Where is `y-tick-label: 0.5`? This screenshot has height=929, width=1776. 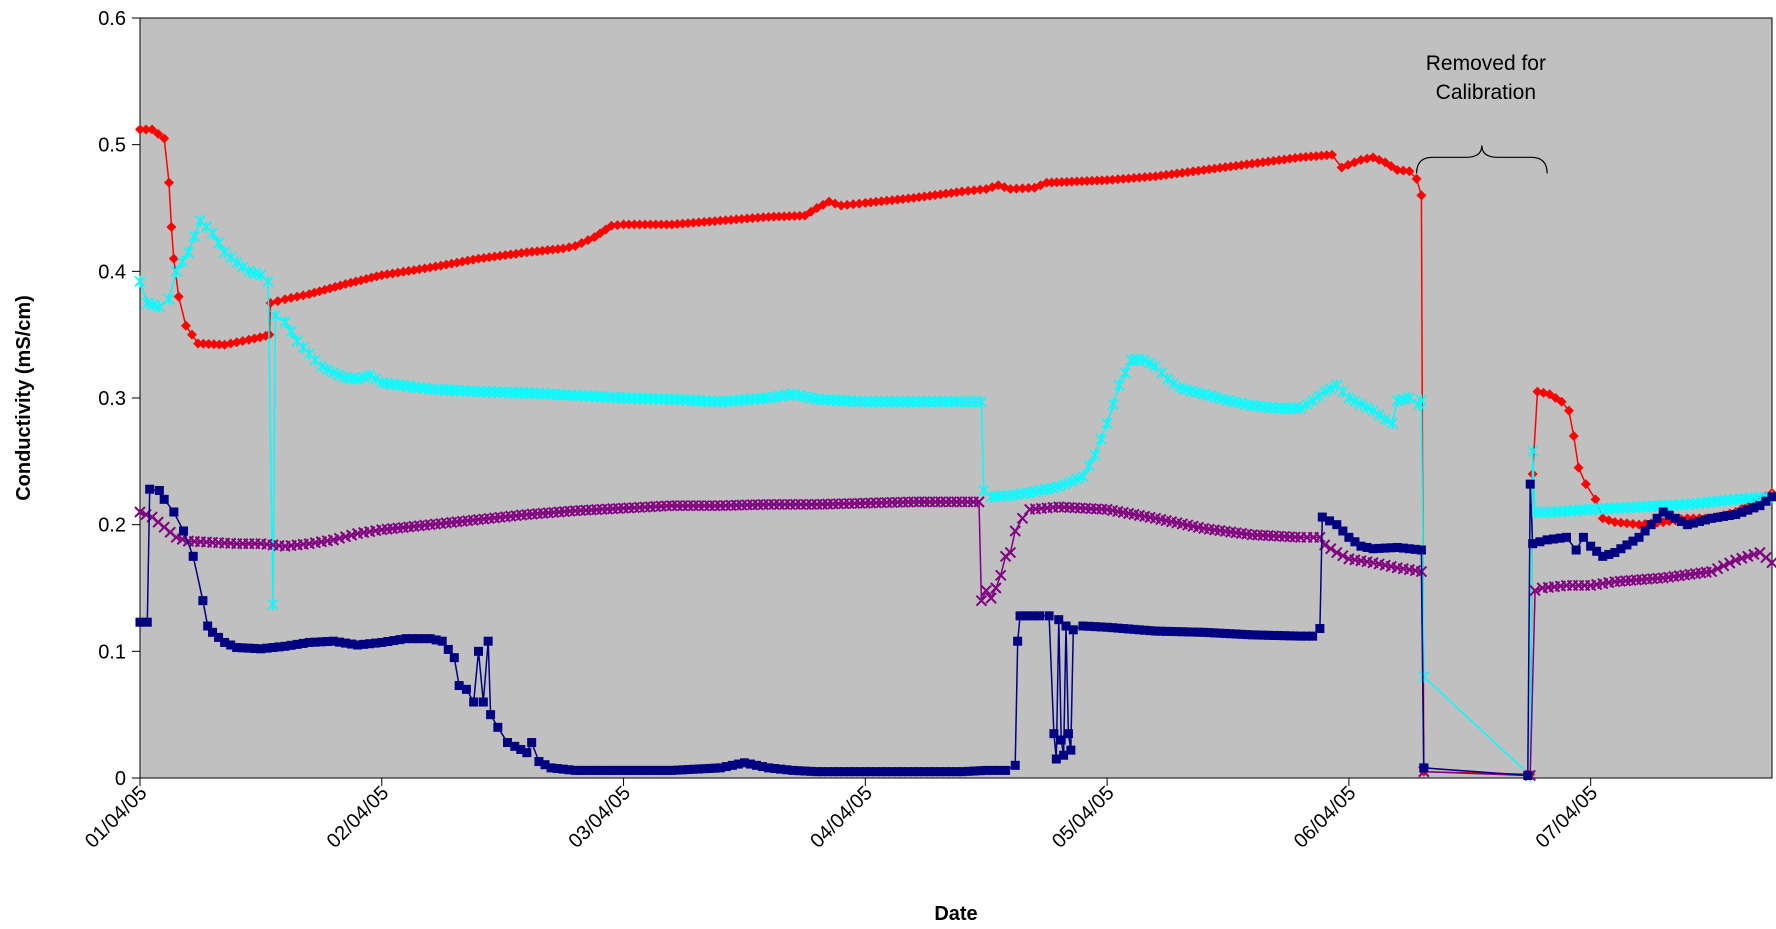
y-tick-label: 0.5 is located at coordinates (112, 146).